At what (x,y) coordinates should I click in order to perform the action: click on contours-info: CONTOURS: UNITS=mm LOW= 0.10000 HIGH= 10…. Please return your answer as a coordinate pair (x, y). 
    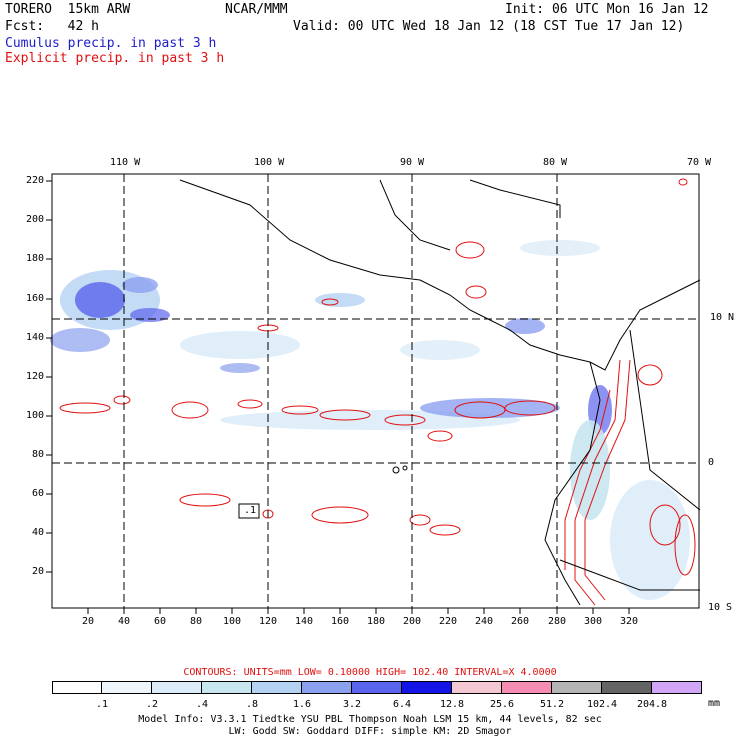
    Looking at the image, I should click on (370, 672).